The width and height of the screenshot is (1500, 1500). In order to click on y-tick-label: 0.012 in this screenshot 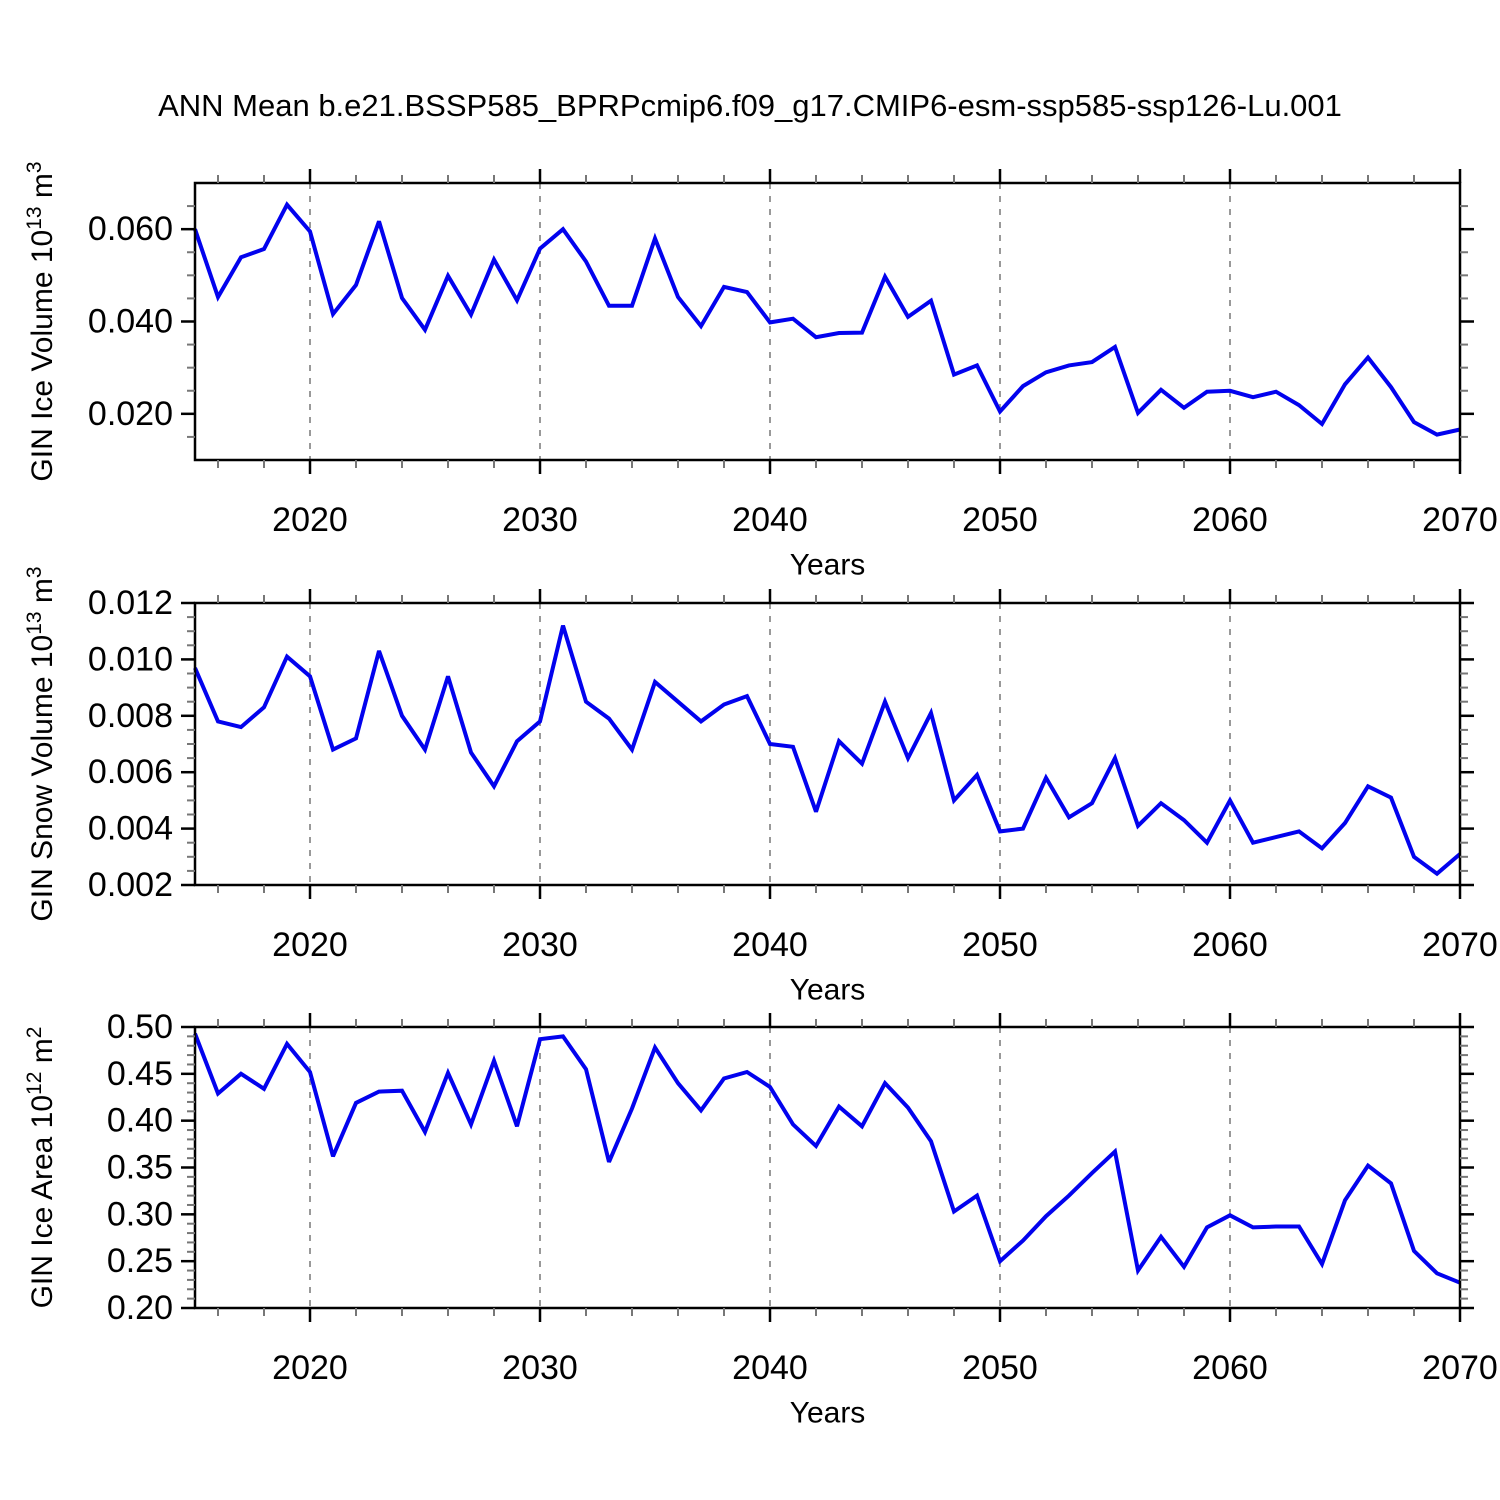, I will do `click(130, 603)`.